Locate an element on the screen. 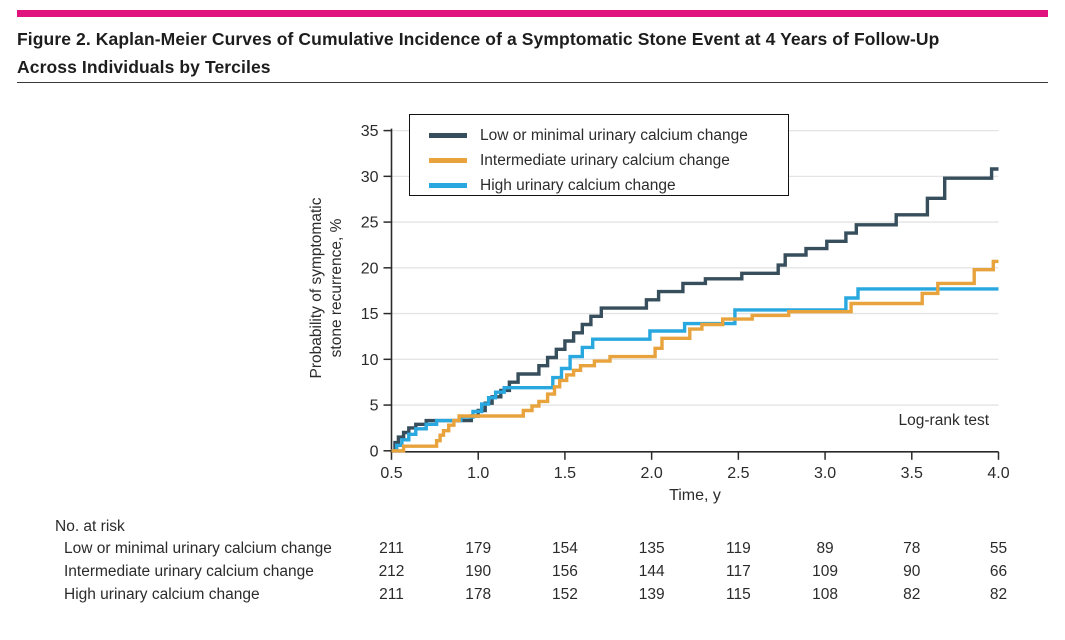 The image size is (1065, 640). risk-row-label-low: Low or minimal urinary calcium change is located at coordinates (198, 548).